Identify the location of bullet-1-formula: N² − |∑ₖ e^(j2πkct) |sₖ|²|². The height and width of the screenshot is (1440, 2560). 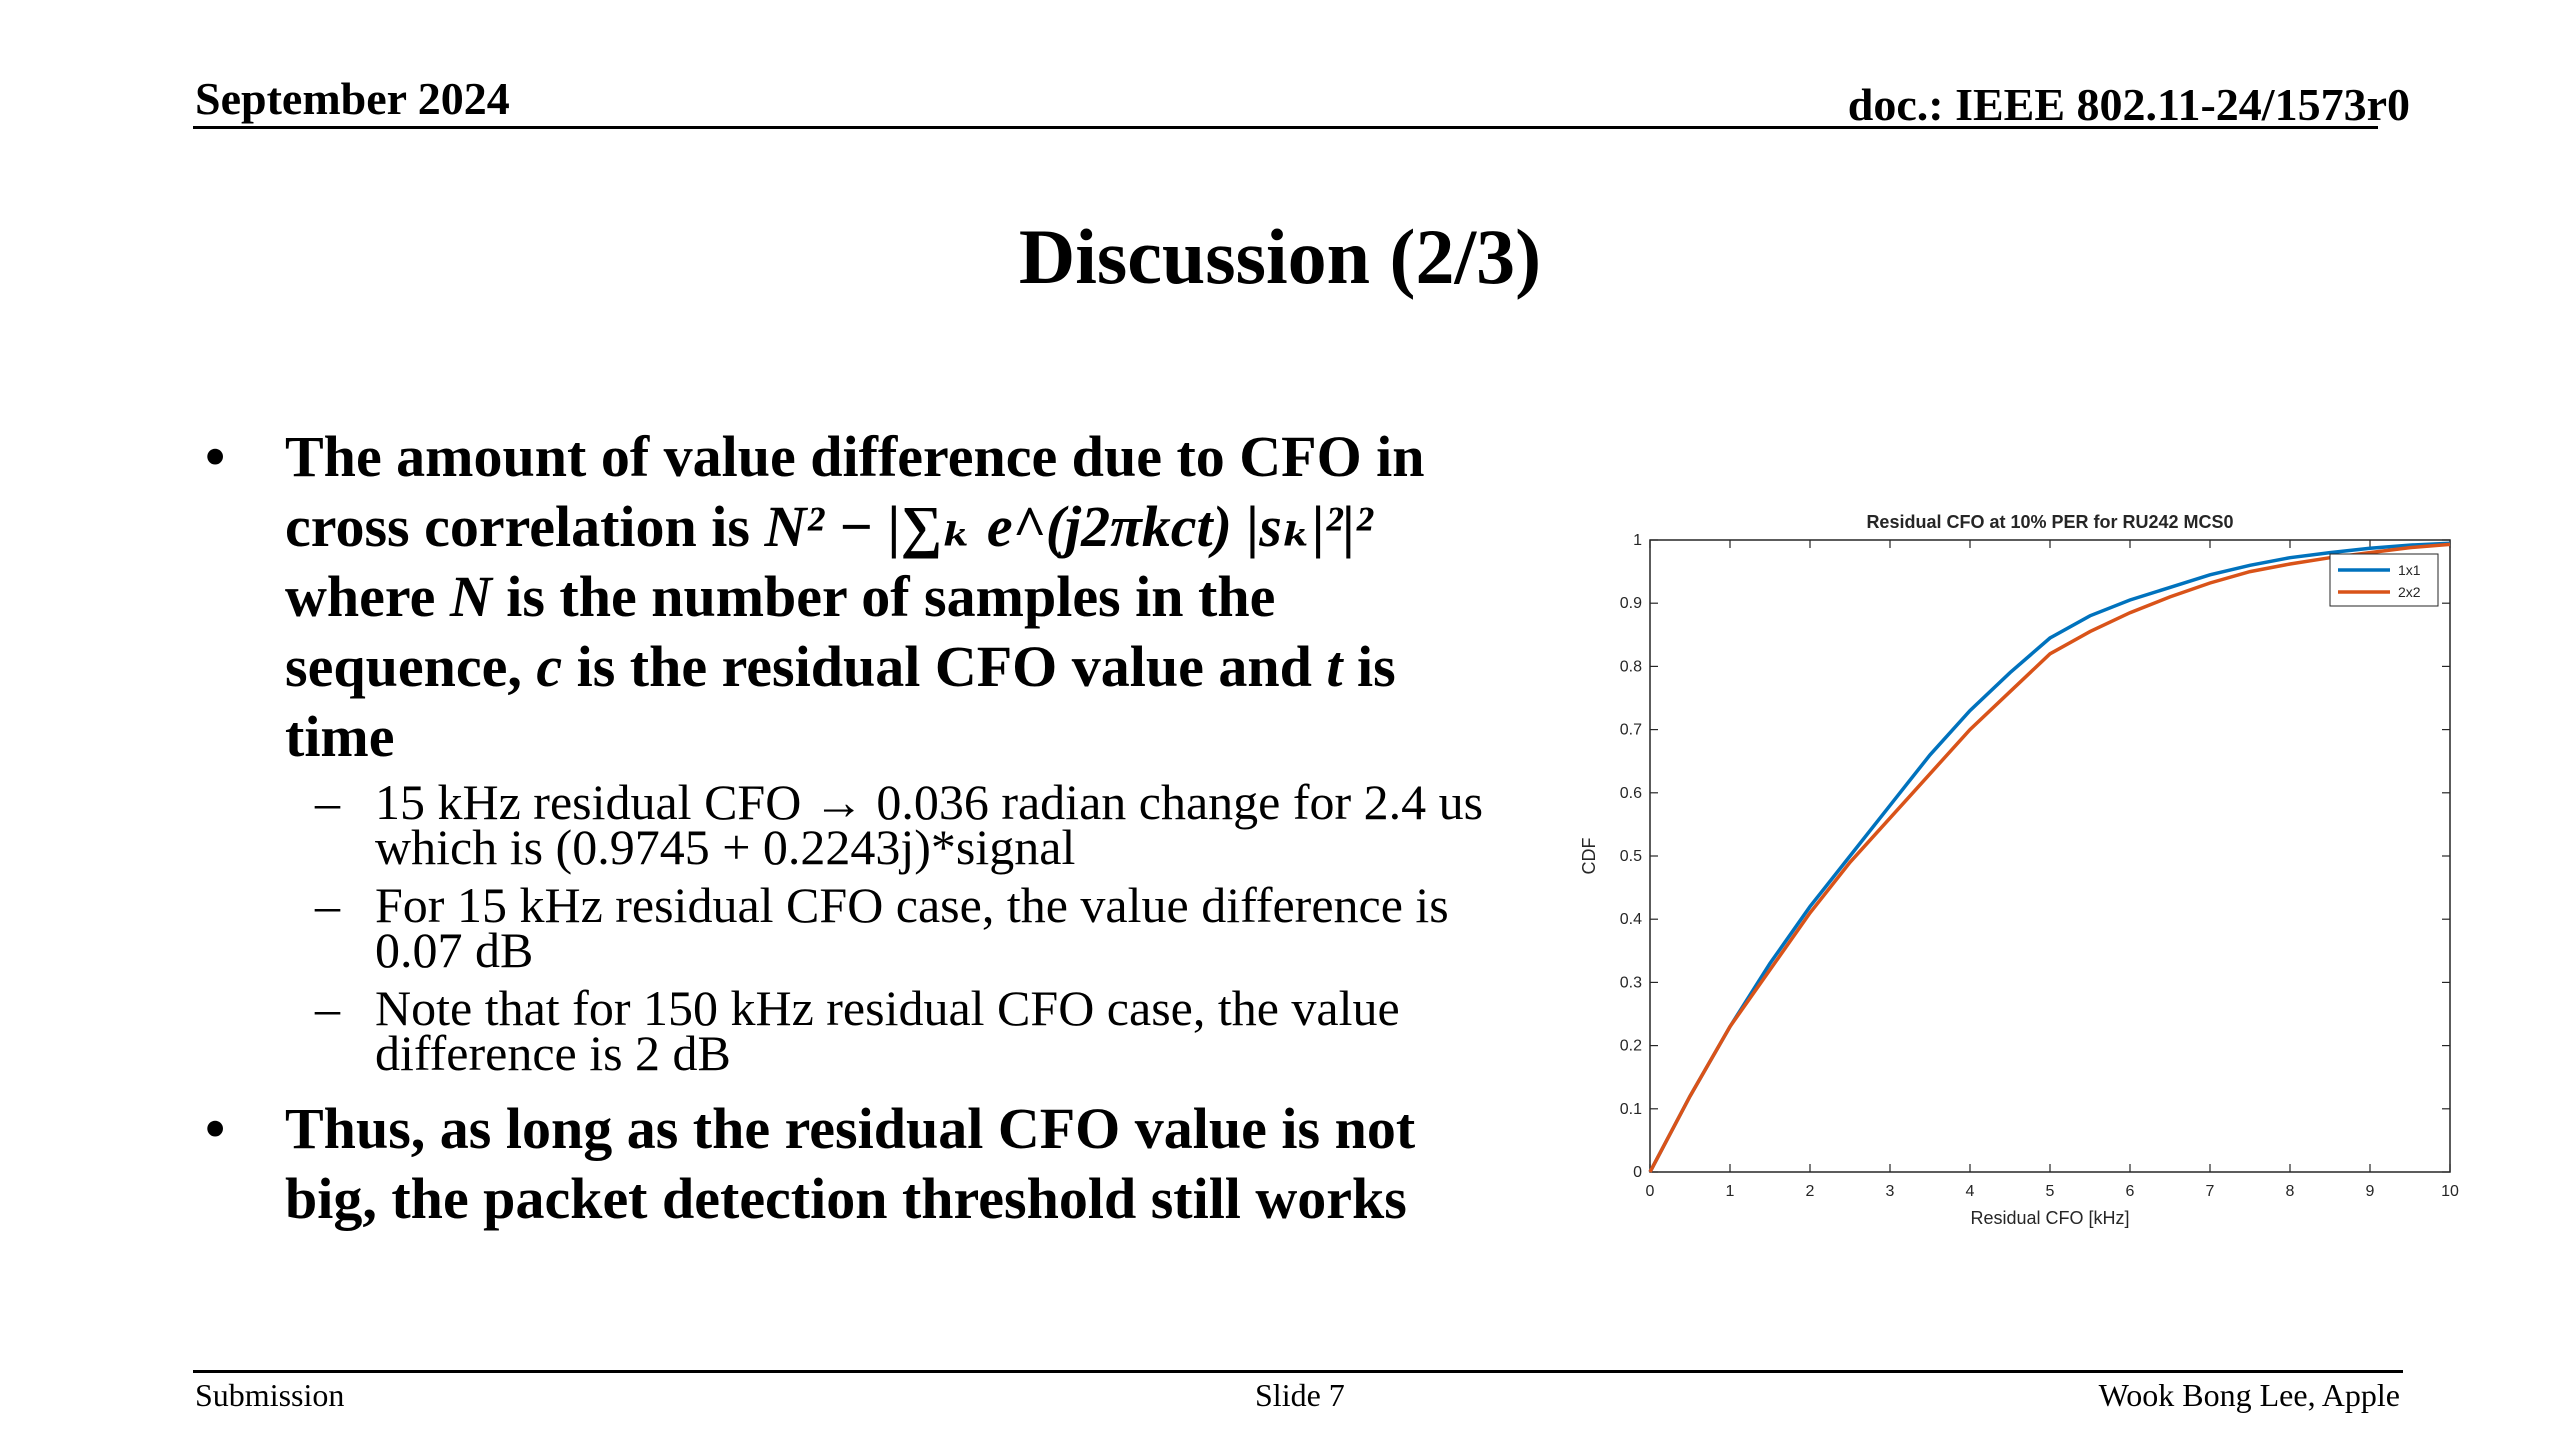
(1068, 526).